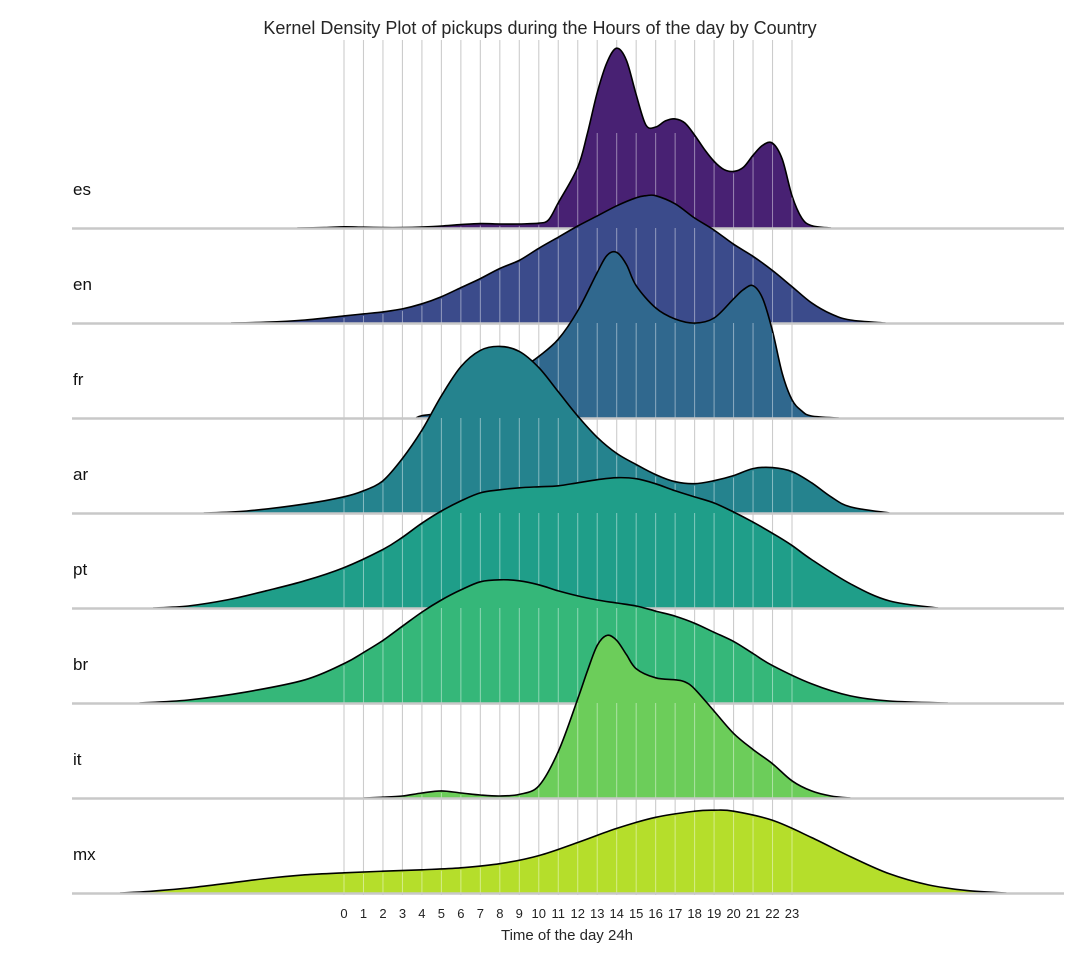 The height and width of the screenshot is (960, 1080). What do you see at coordinates (753, 913) in the screenshot?
I see `x-tick-21: 21` at bounding box center [753, 913].